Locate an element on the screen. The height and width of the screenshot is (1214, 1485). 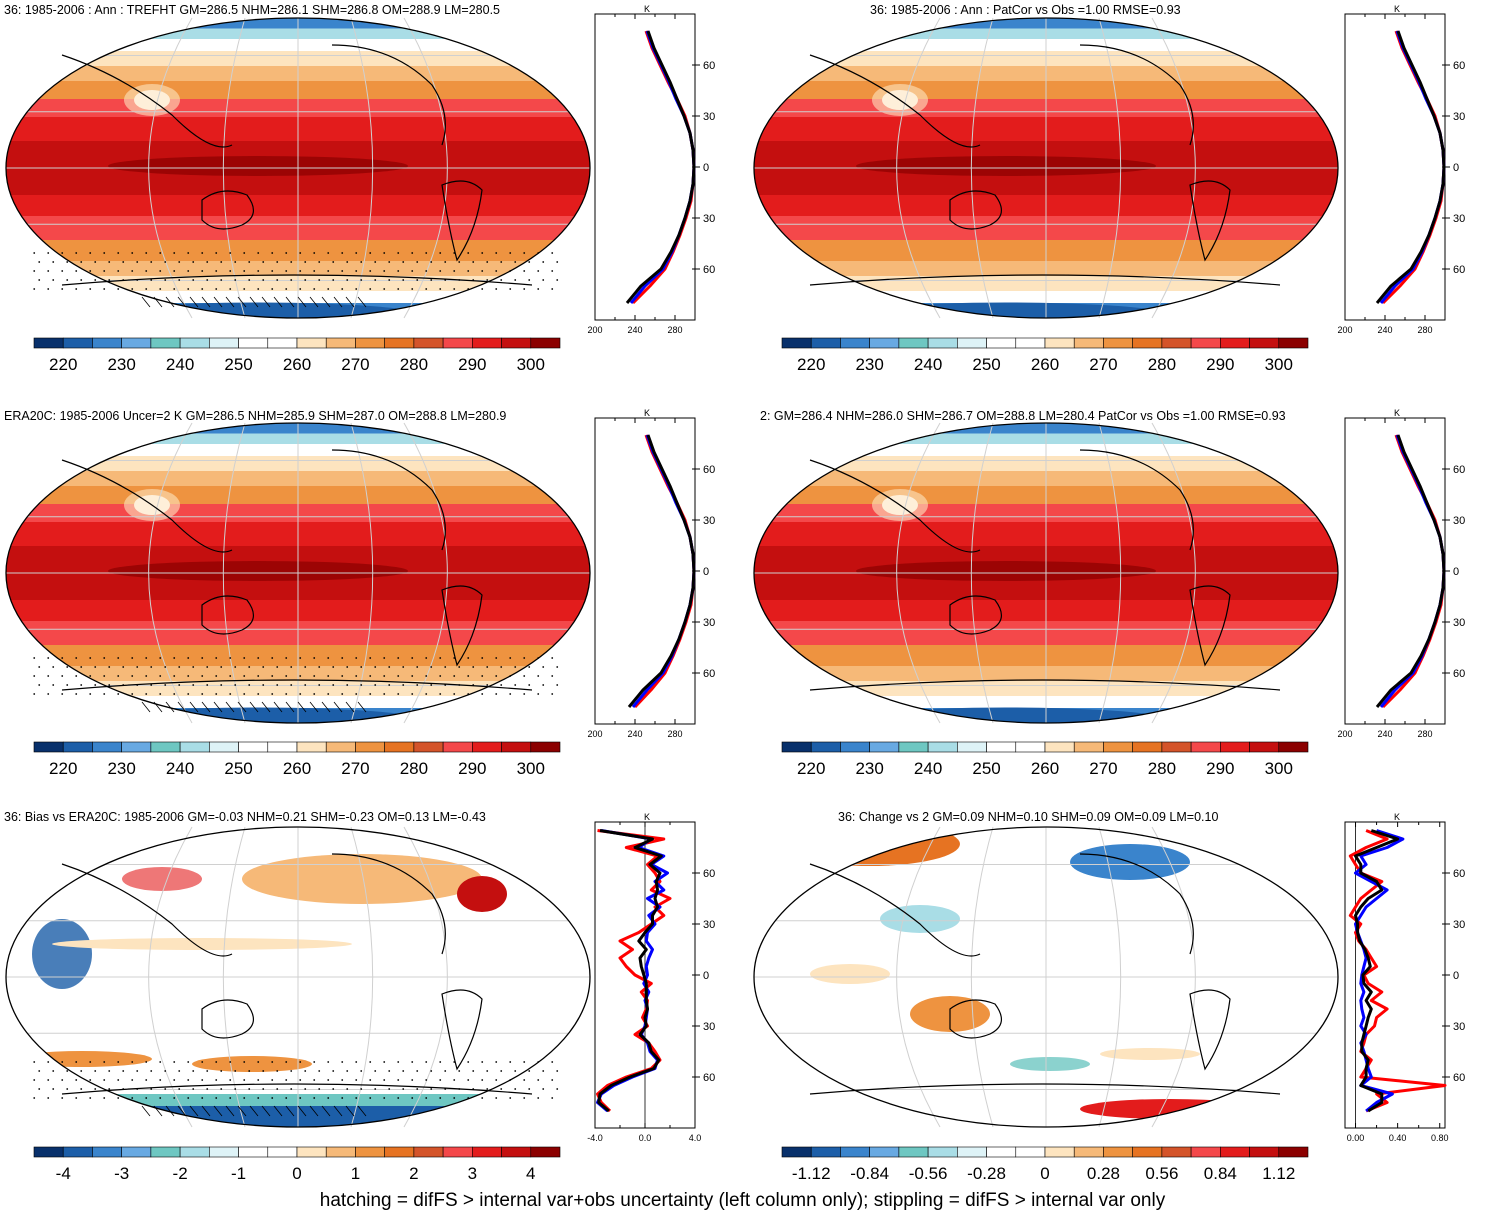
map-hatching is located at coordinates (254, 1111).